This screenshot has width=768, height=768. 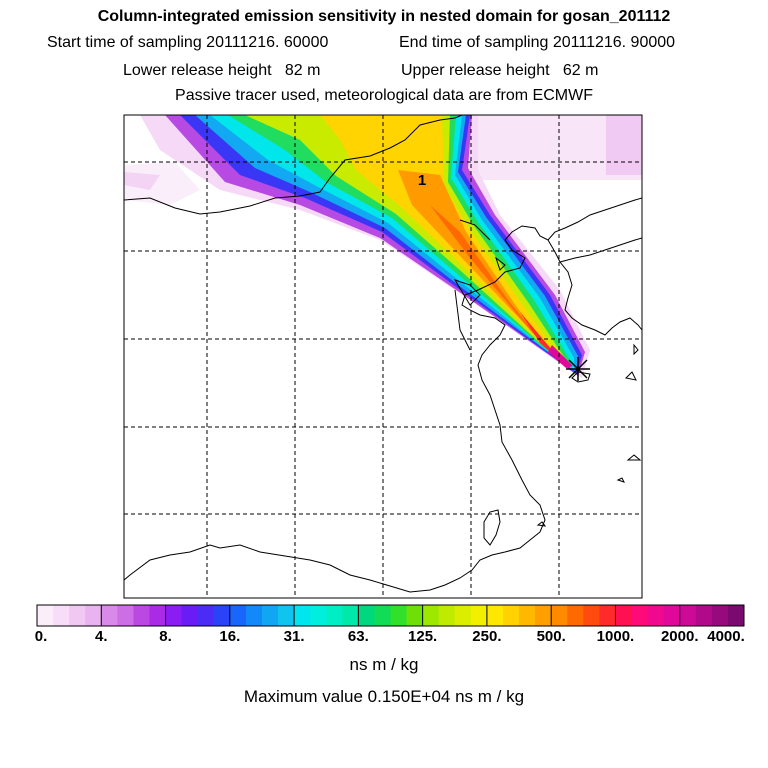 What do you see at coordinates (487, 636) in the screenshot?
I see `colorbar-tick-label: 250.` at bounding box center [487, 636].